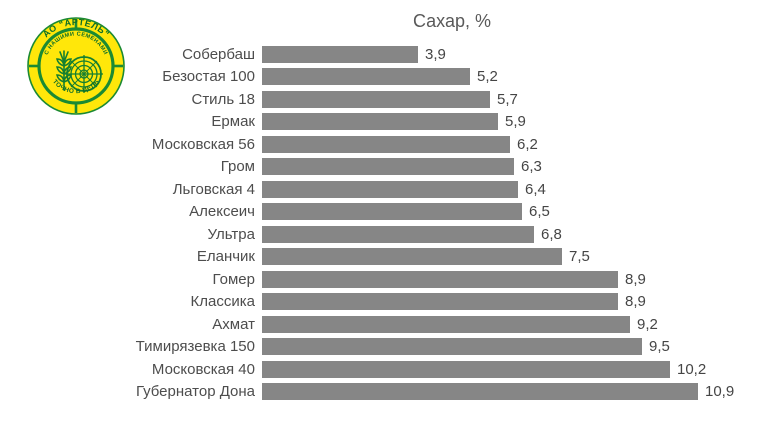  I want to click on value-label: 6,8, so click(551, 234).